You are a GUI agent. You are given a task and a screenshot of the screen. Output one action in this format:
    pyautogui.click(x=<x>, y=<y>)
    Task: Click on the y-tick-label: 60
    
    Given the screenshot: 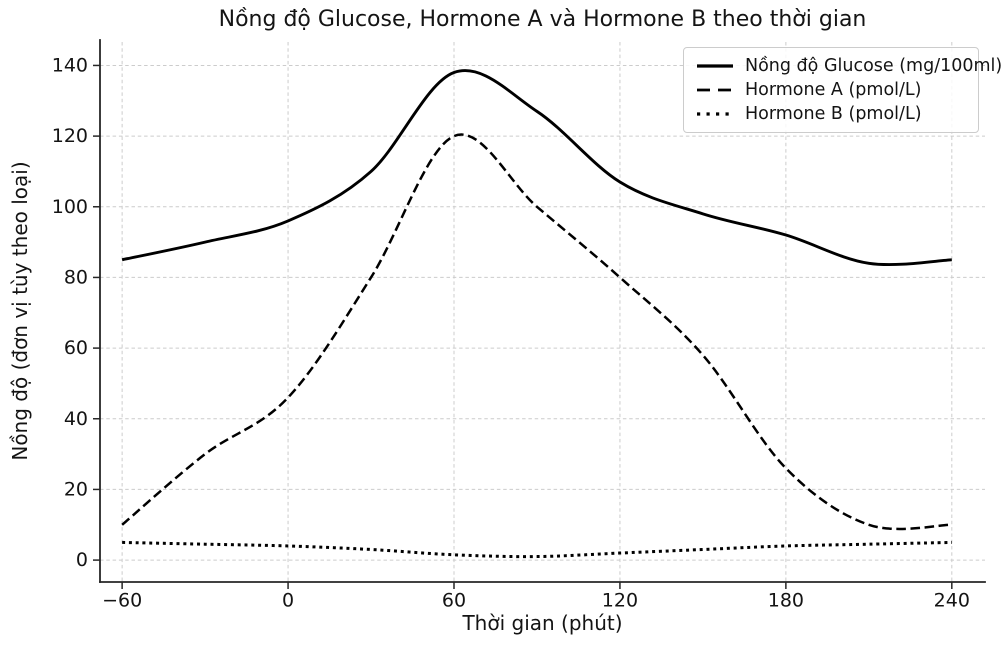 What is the action you would take?
    pyautogui.click(x=76, y=348)
    